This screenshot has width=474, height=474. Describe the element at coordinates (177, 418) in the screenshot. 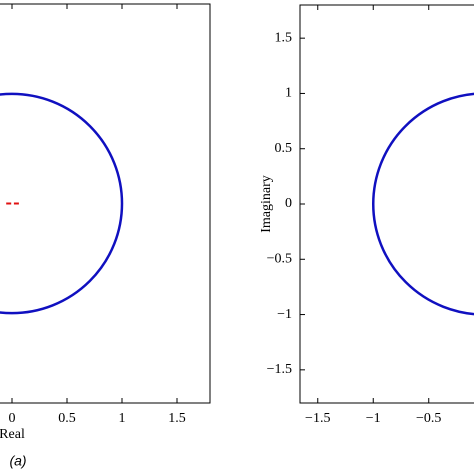

I see `x-tick-label: 1.5` at that location.